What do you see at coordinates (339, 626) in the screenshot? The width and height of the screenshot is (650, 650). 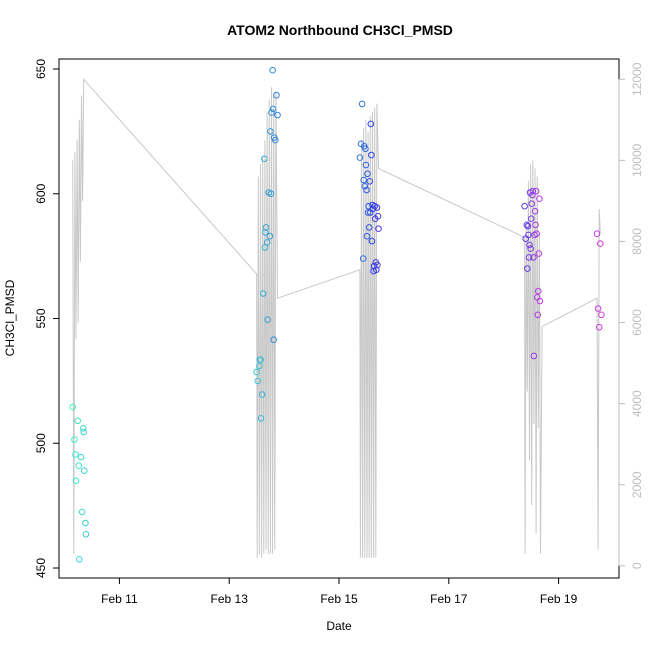 I see `x-axis-label: Date` at bounding box center [339, 626].